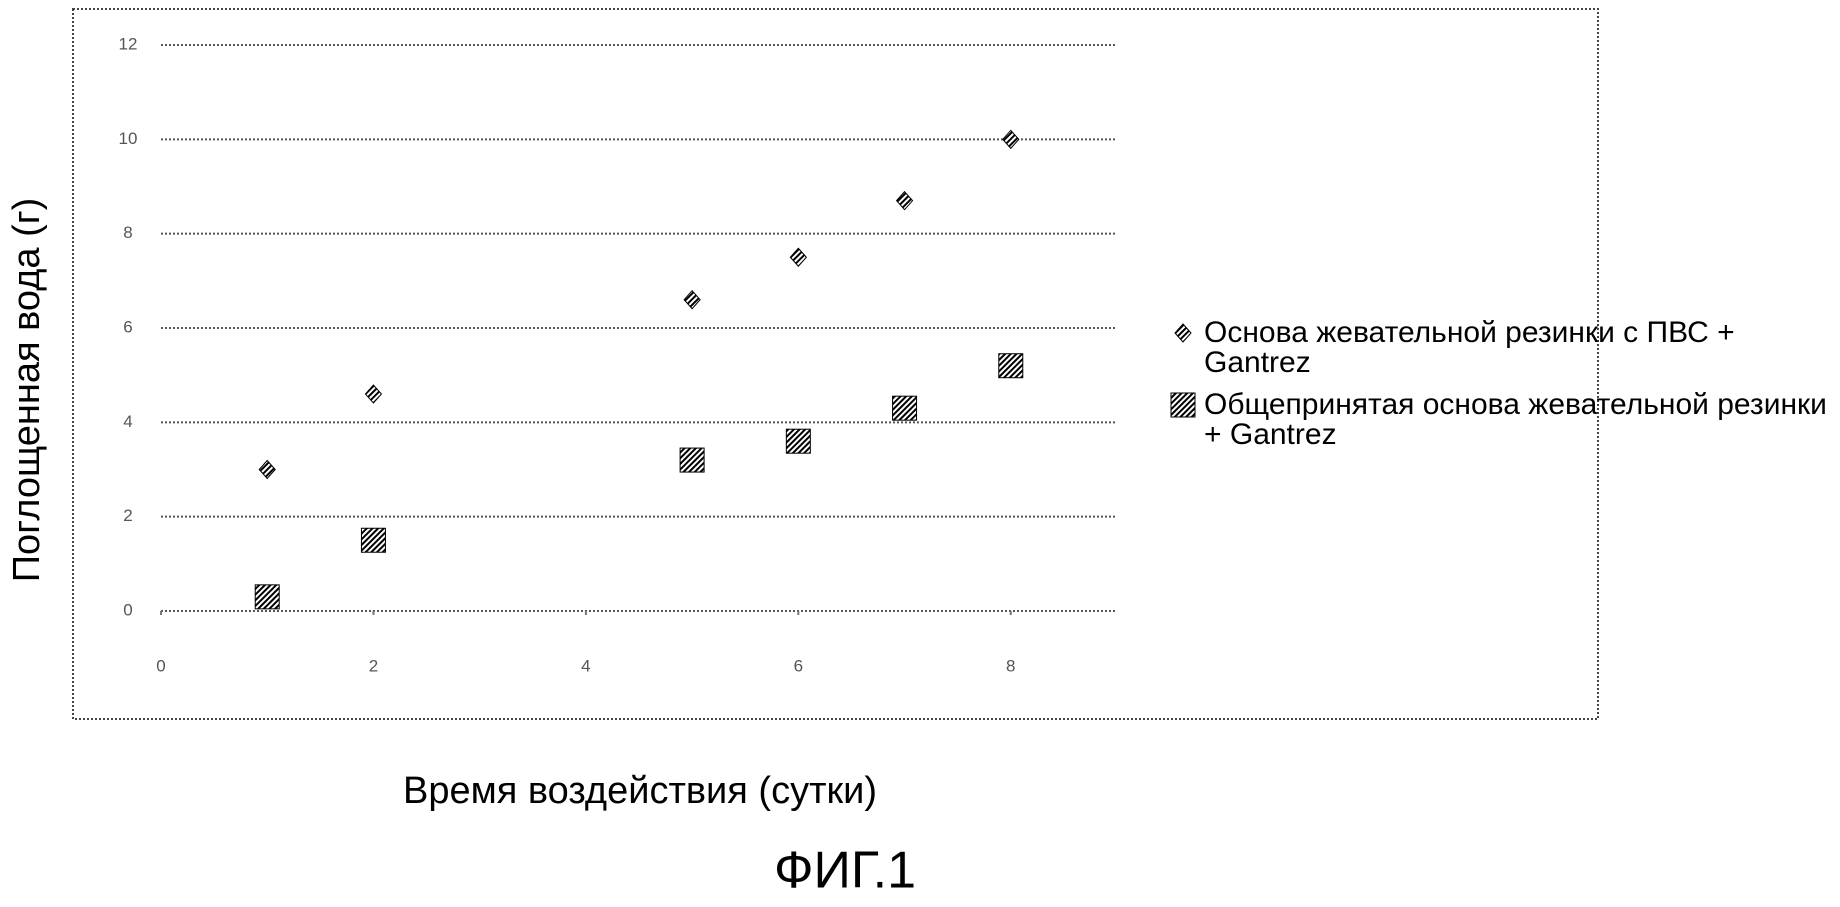 This screenshot has height=907, width=1840. What do you see at coordinates (128, 138) in the screenshot?
I see `y-tick-label: 10` at bounding box center [128, 138].